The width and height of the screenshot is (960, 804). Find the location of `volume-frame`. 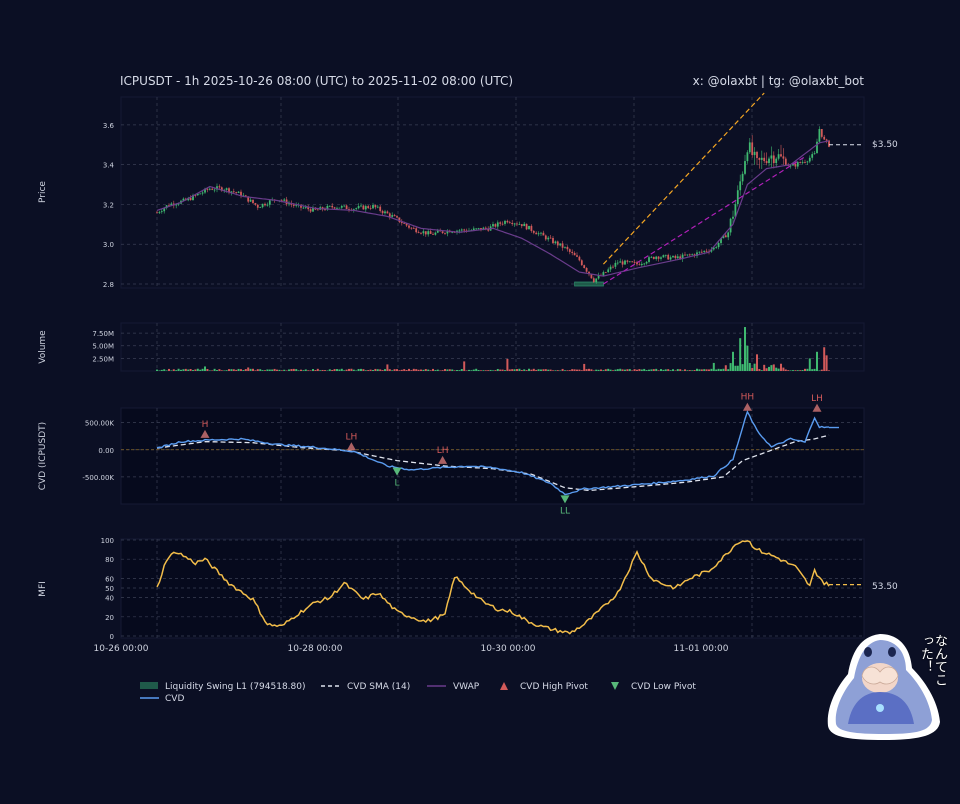

volume-frame is located at coordinates (492, 347).